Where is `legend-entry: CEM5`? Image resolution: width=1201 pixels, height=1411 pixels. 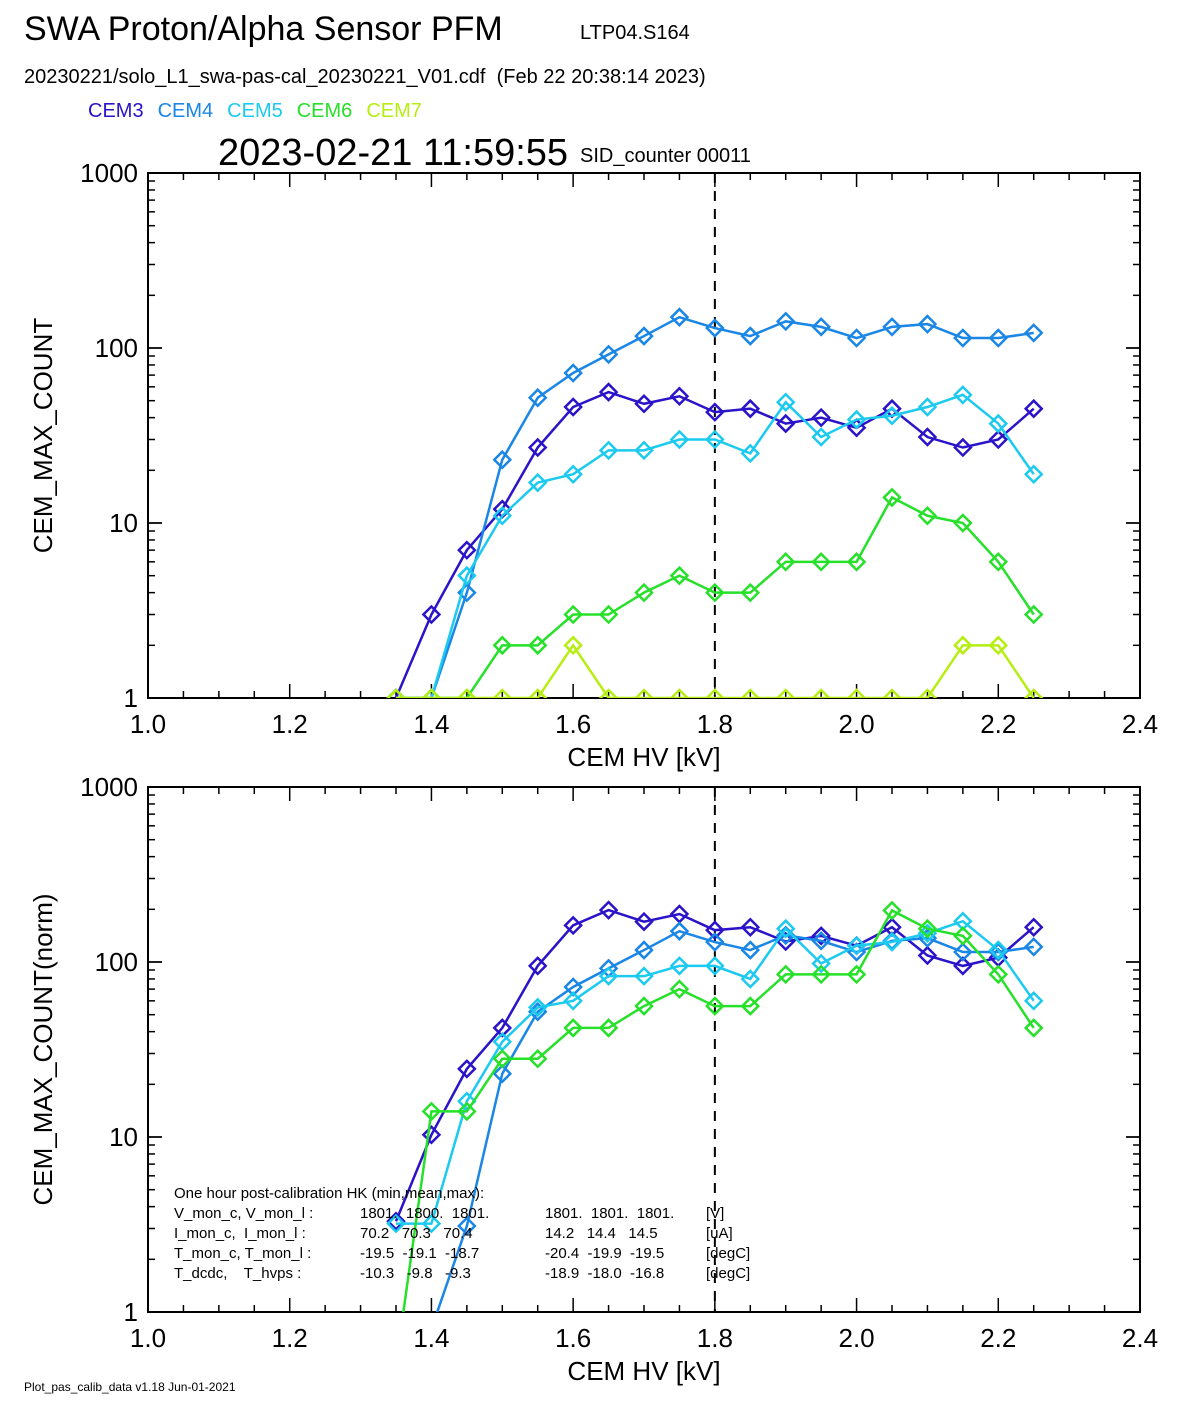
legend-entry: CEM5 is located at coordinates (255, 111).